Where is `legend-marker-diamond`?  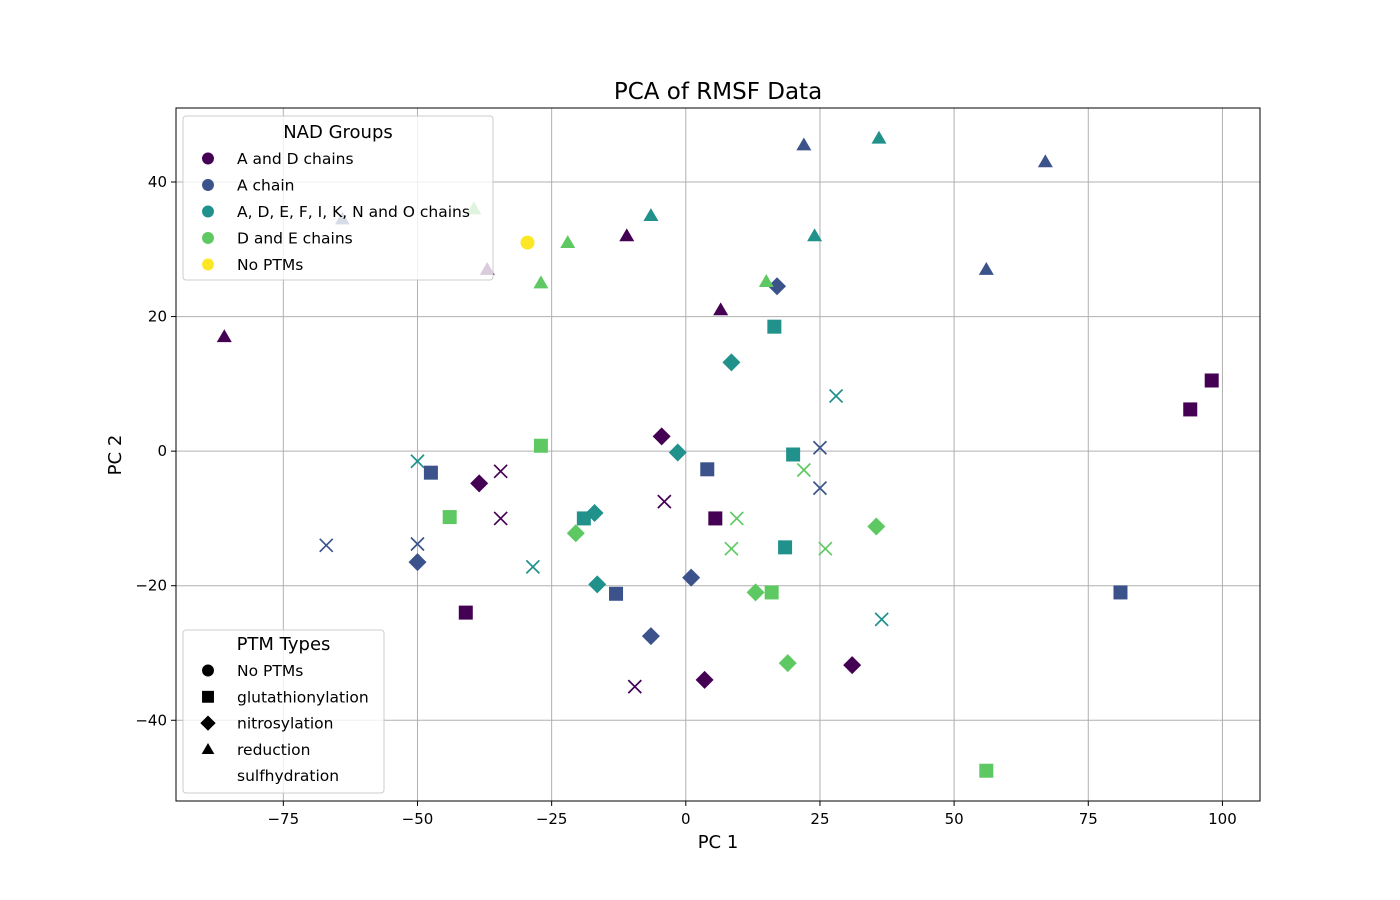
legend-marker-diamond is located at coordinates (208, 723).